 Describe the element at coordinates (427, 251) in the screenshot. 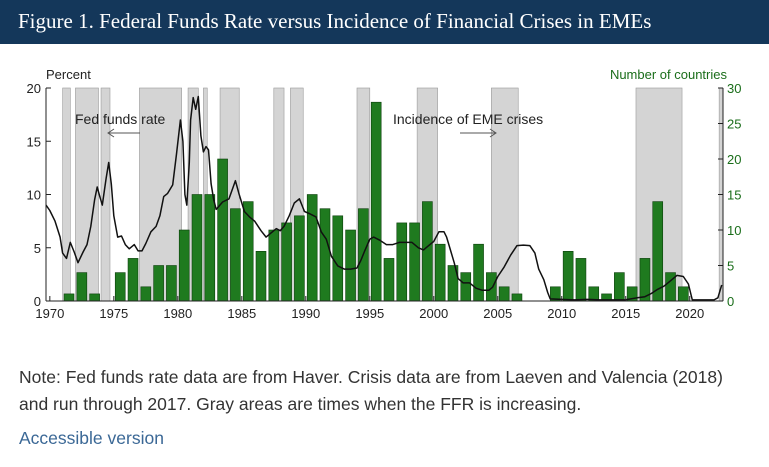

I see `crisis-bar-1999` at that location.